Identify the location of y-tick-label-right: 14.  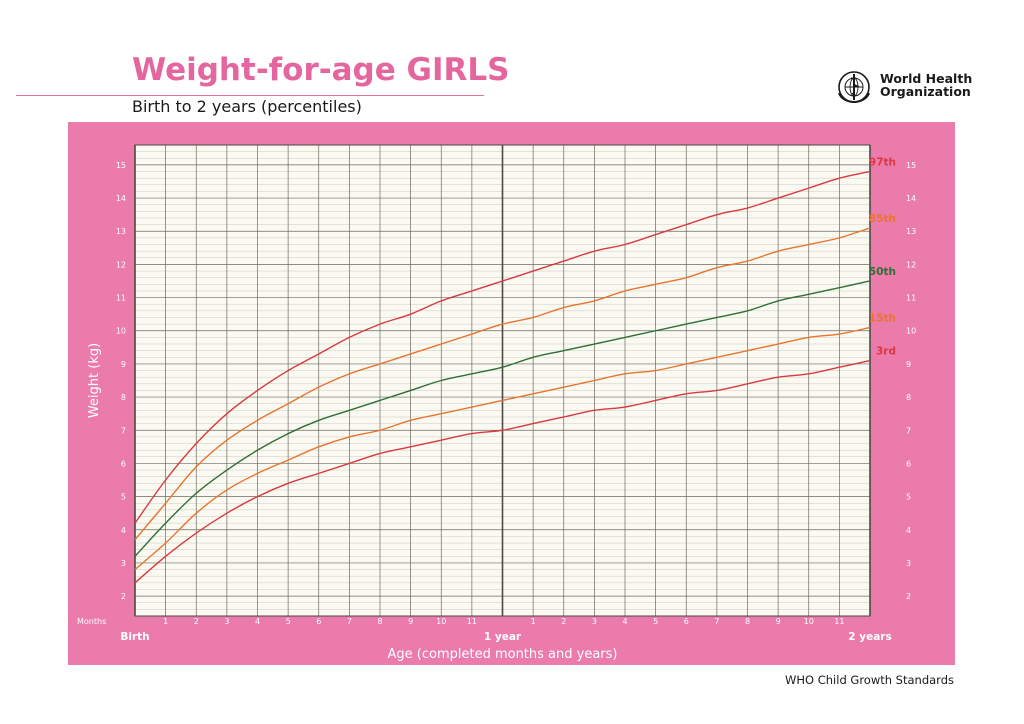
(911, 198).